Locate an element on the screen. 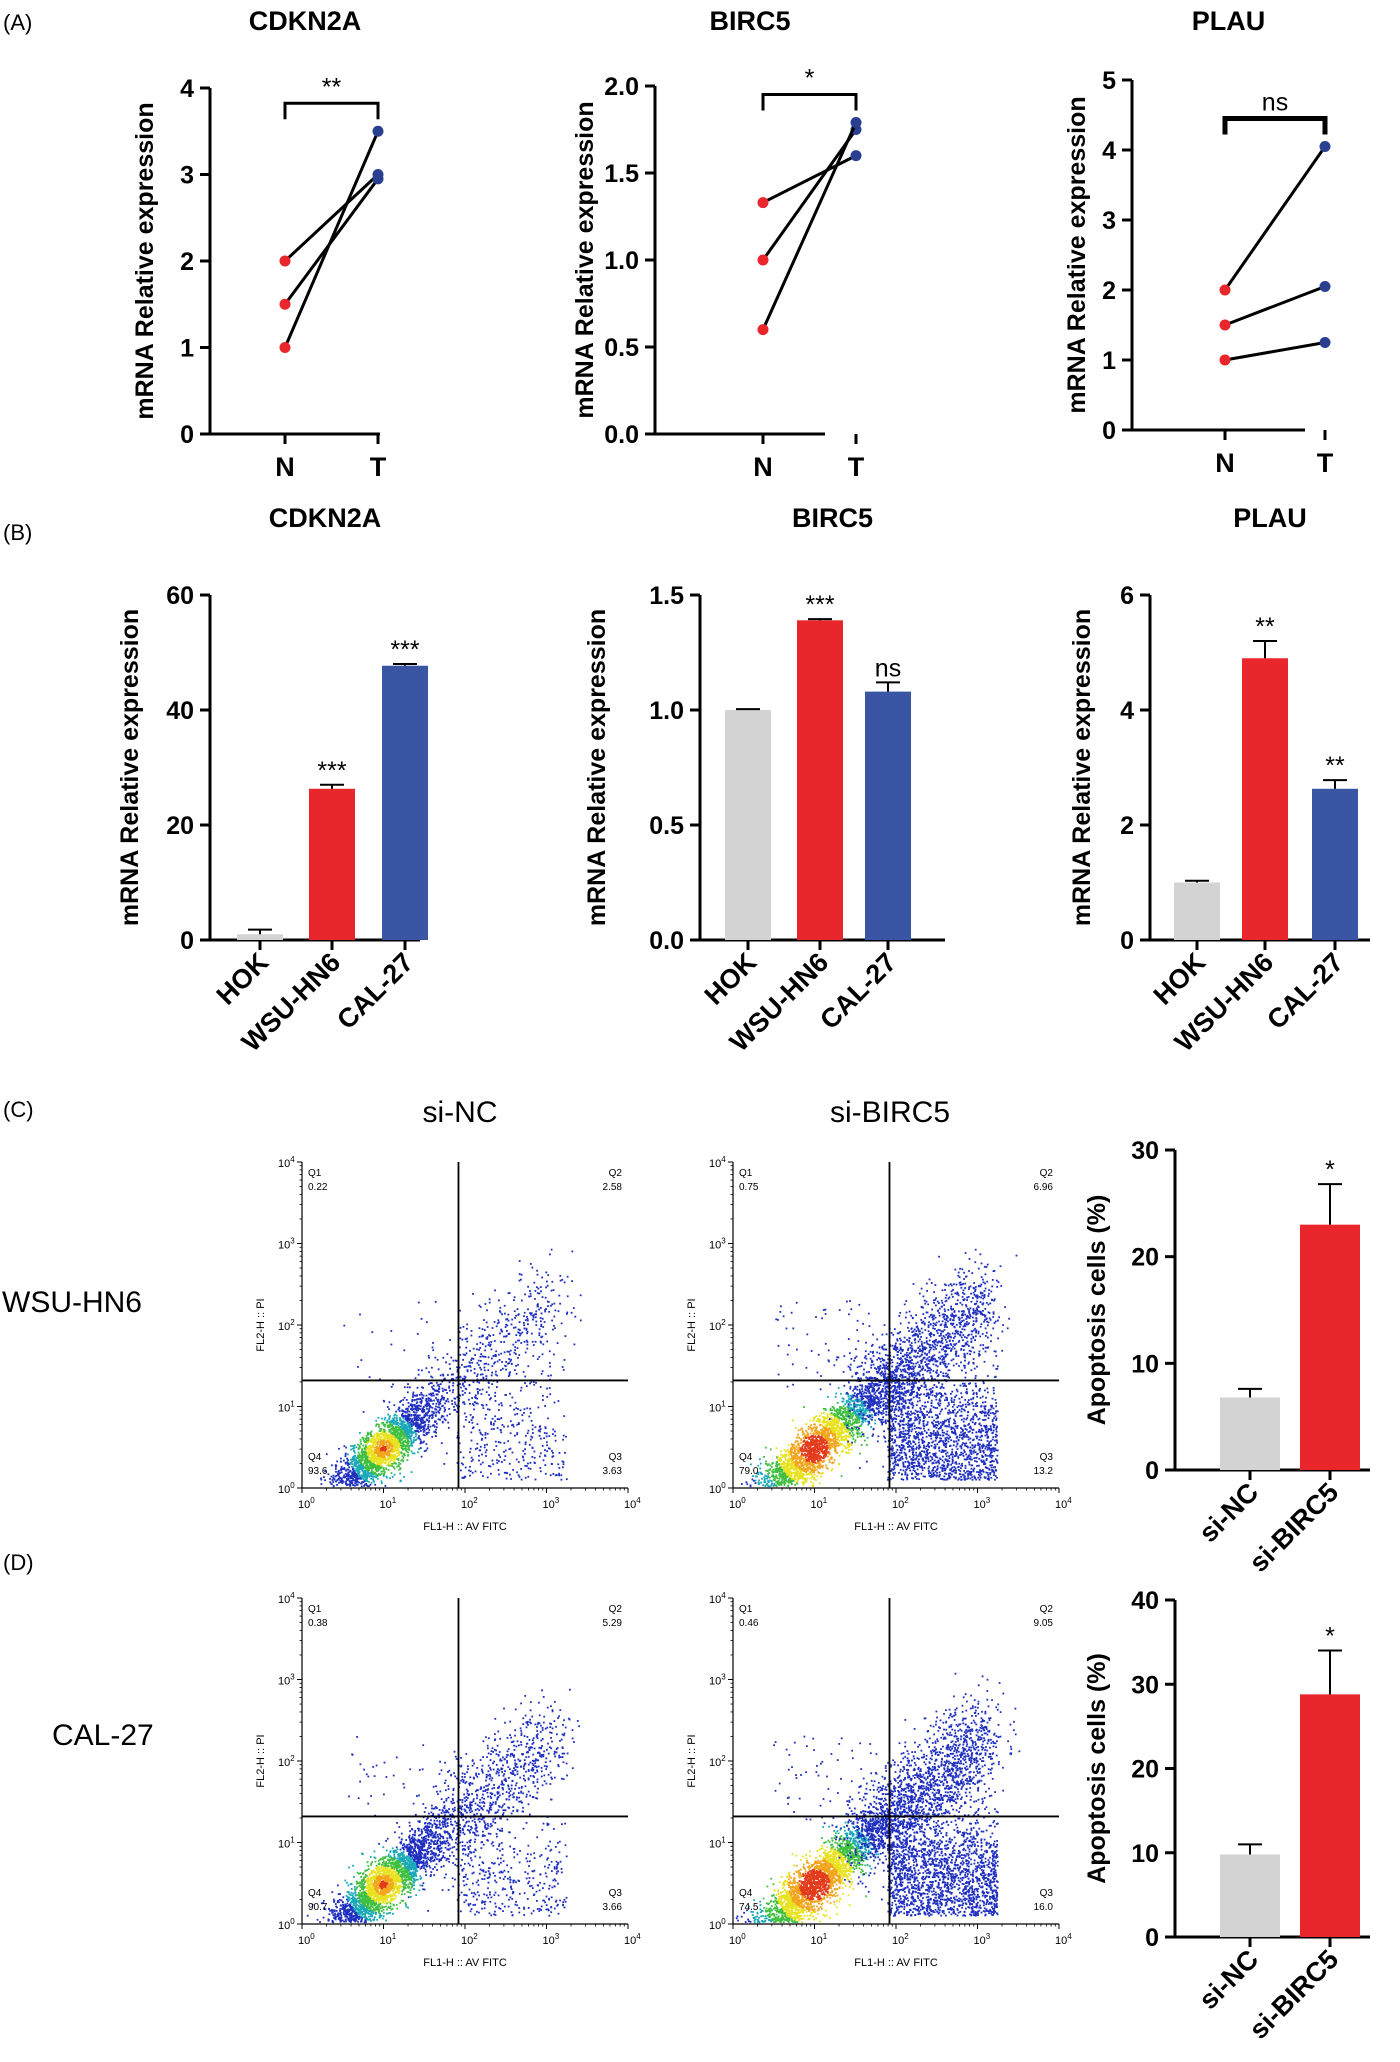  point-tumor is located at coordinates (378, 131).